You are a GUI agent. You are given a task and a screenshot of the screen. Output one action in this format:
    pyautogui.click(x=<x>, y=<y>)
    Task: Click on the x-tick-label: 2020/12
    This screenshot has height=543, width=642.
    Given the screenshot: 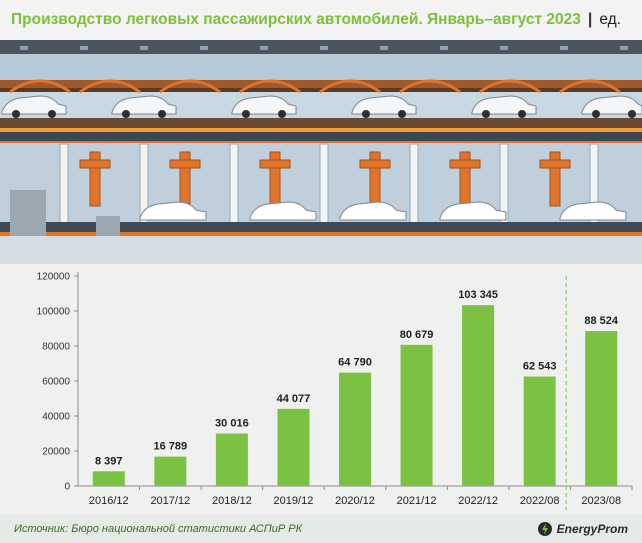 What is the action you would take?
    pyautogui.click(x=355, y=501)
    